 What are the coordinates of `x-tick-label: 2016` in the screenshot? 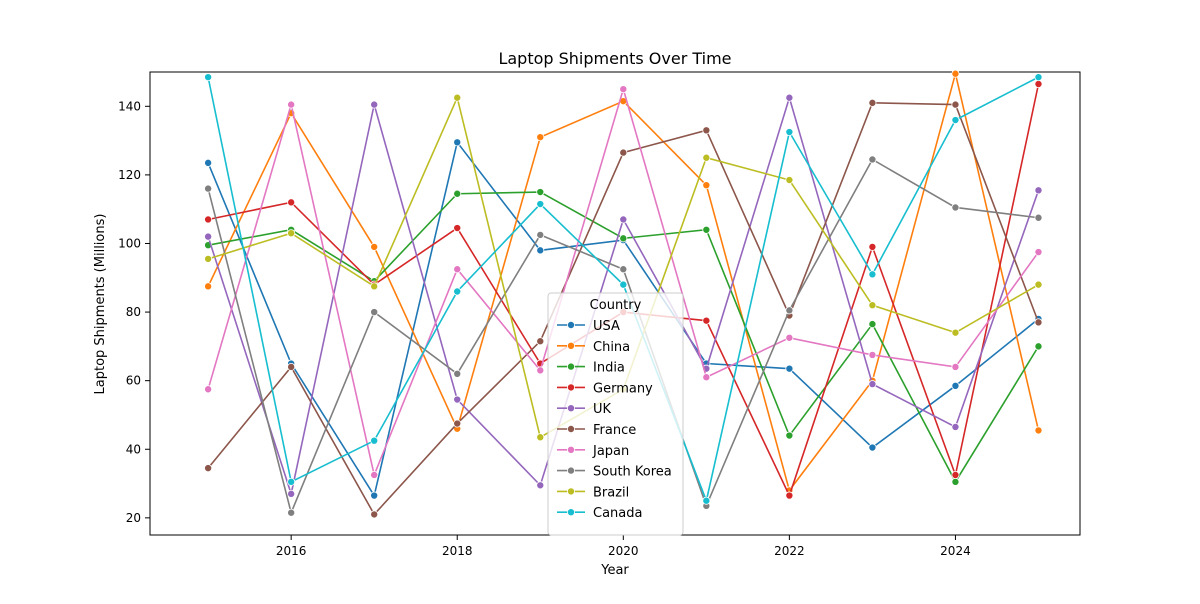 It's located at (291, 551).